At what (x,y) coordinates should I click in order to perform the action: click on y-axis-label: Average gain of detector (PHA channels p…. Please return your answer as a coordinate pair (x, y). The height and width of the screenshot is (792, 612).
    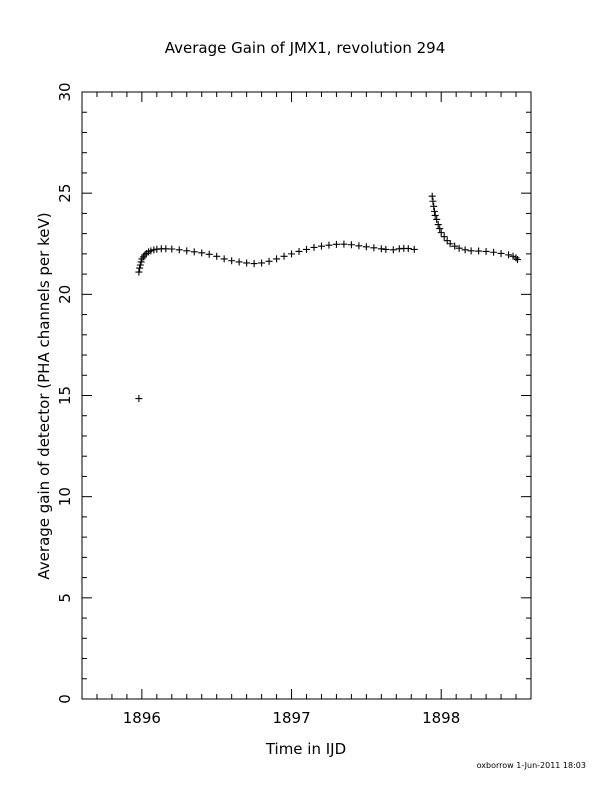
    Looking at the image, I should click on (44, 395).